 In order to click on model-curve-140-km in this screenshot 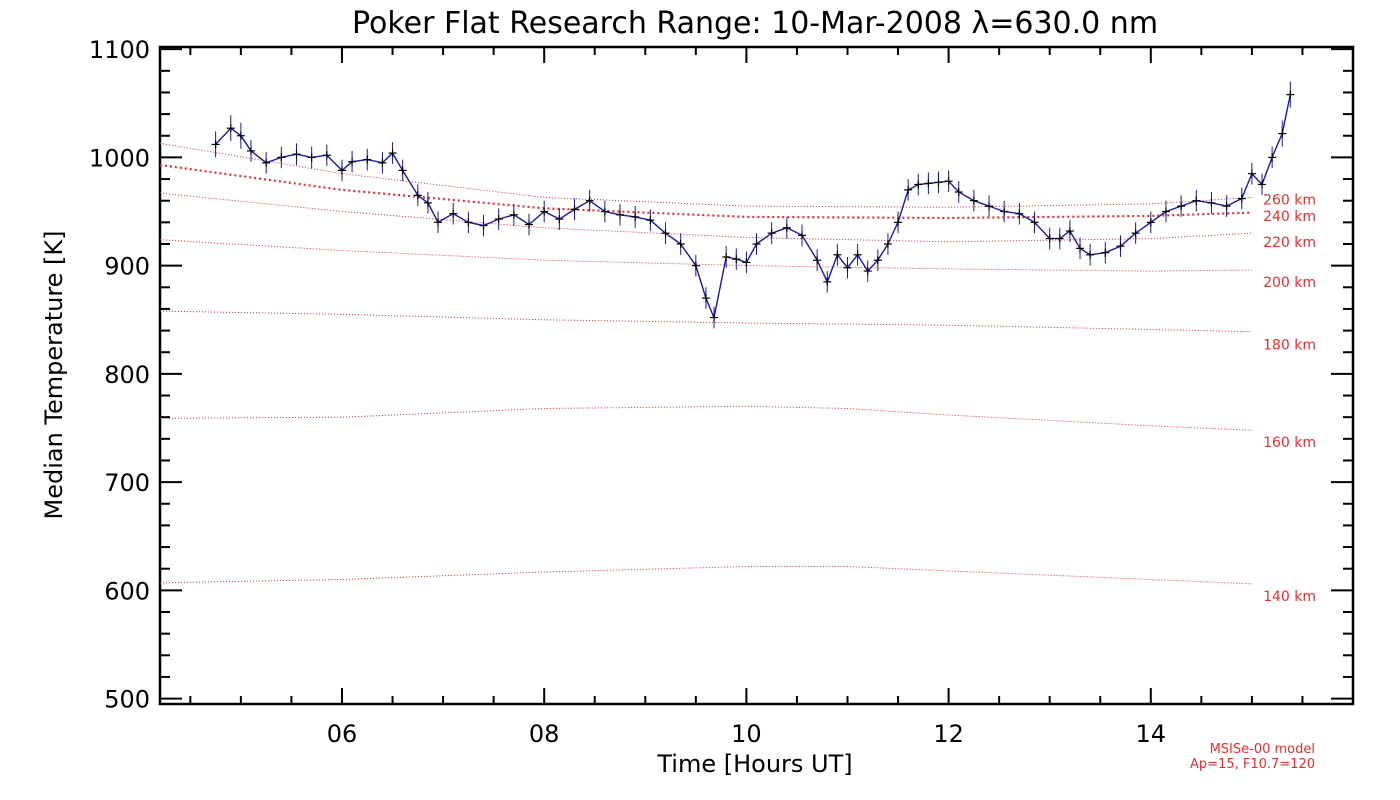, I will do `click(705, 575)`.